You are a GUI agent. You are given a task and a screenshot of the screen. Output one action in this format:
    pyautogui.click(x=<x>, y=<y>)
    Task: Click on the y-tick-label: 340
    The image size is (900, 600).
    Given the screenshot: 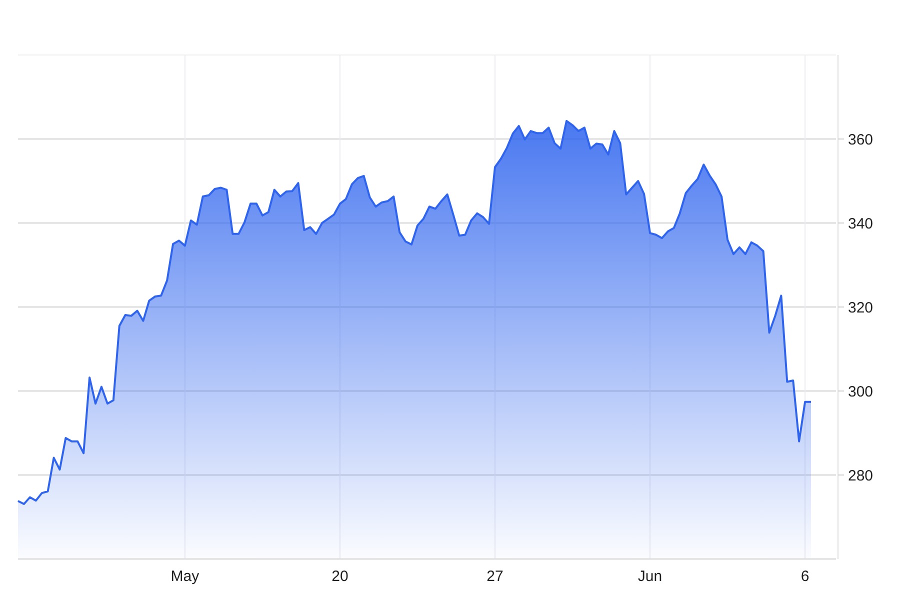 What is the action you would take?
    pyautogui.click(x=861, y=223)
    